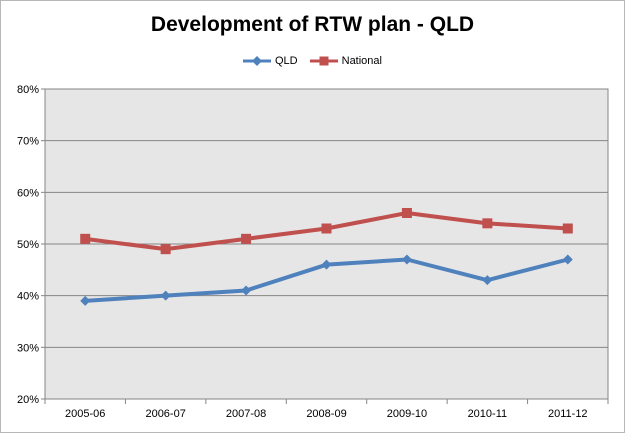 The image size is (625, 433). I want to click on x-tick-label-2007-08: 2007-08, so click(246, 414).